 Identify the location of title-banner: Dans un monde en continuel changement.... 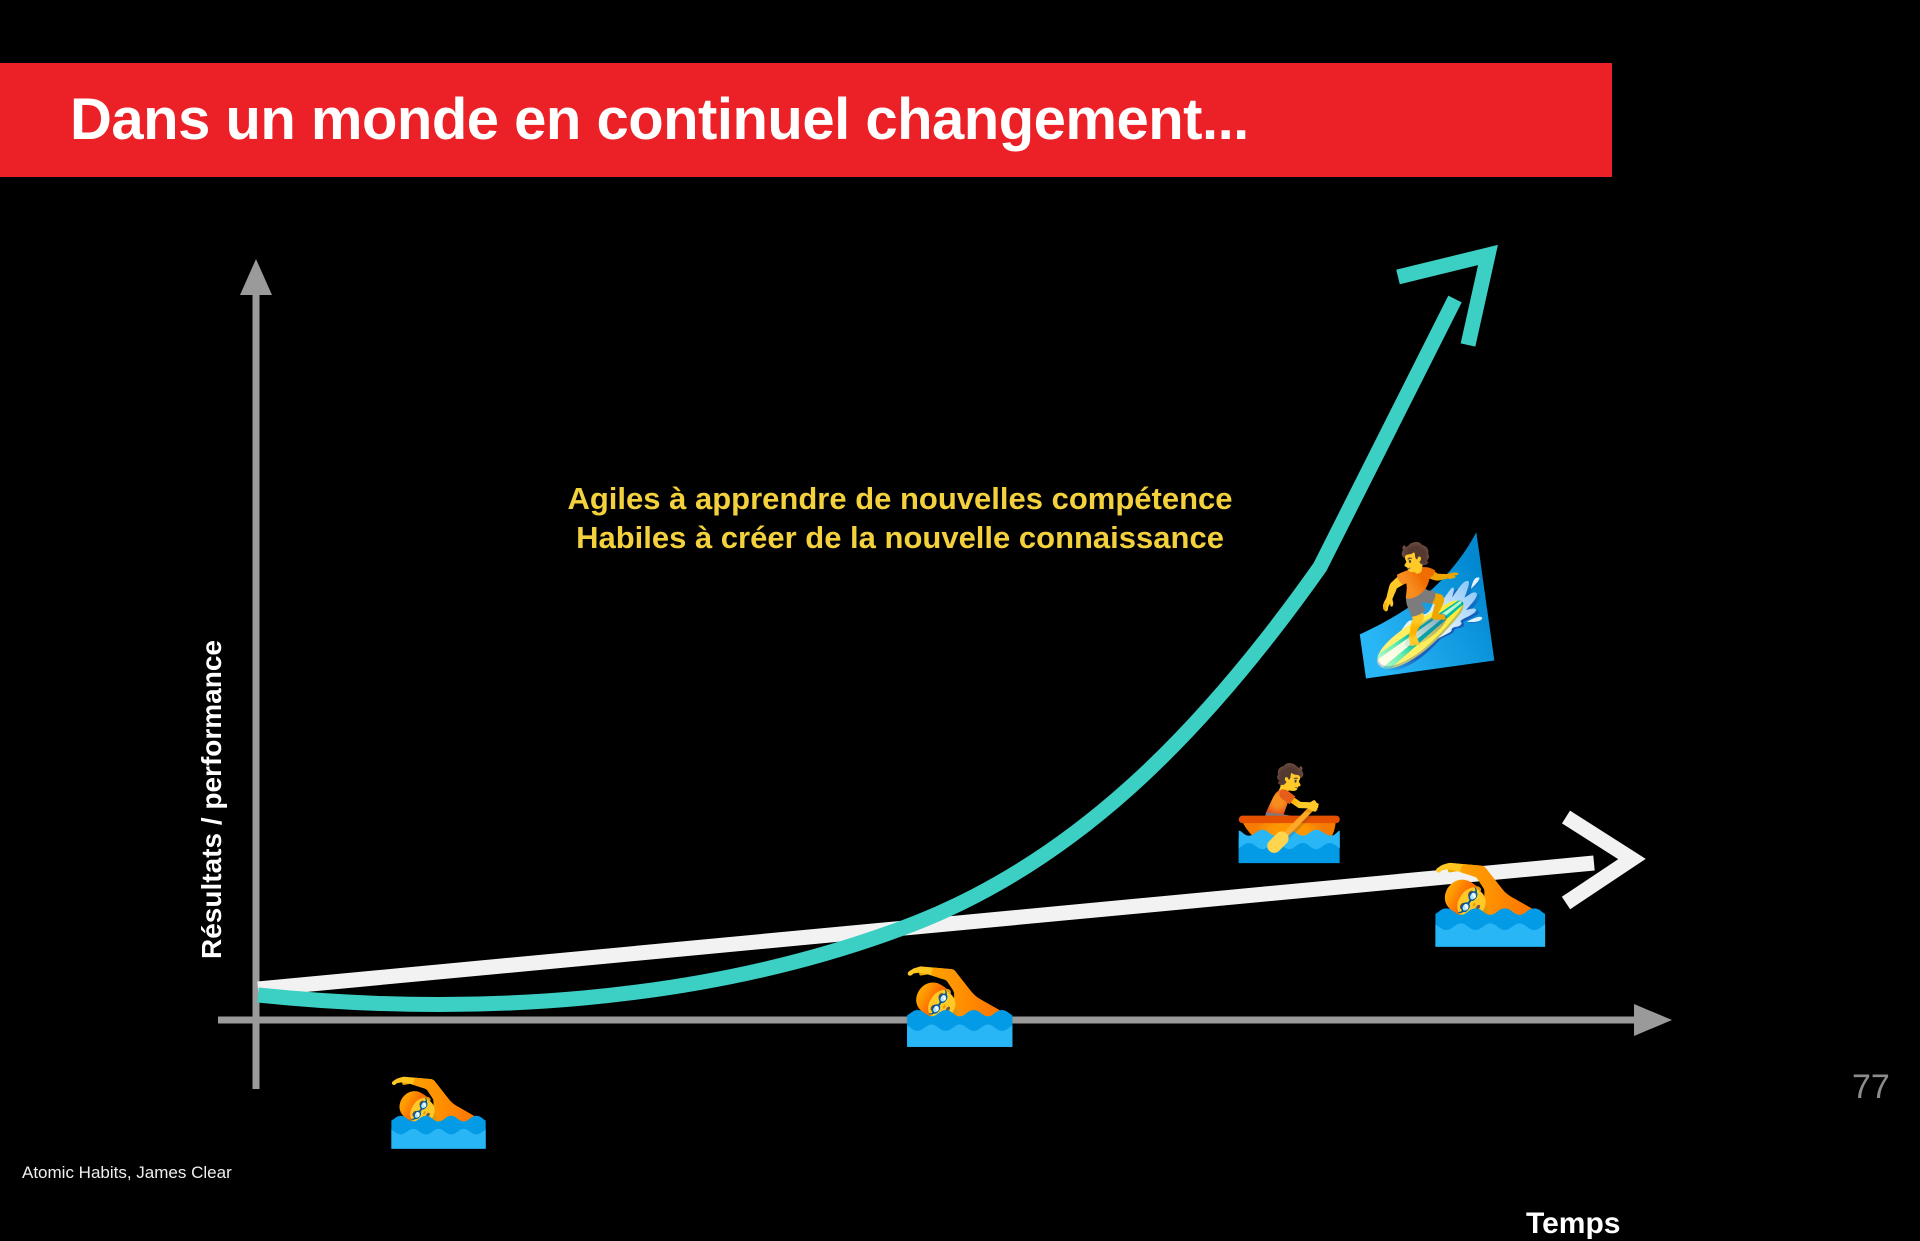
(806, 120).